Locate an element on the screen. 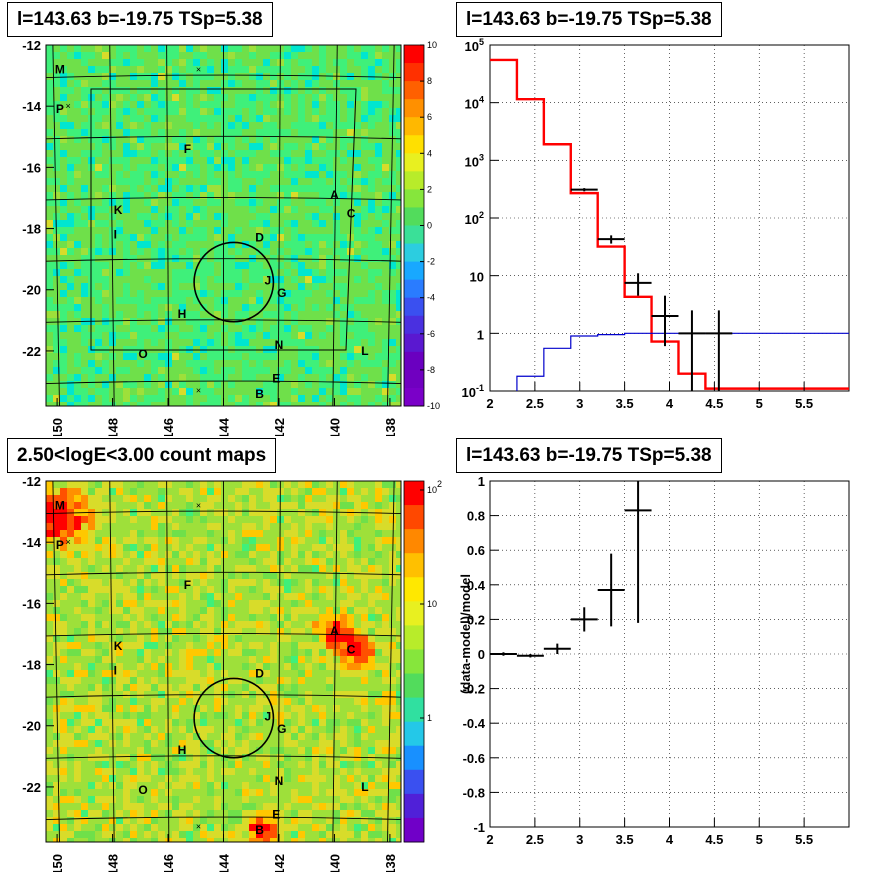 The height and width of the screenshot is (872, 896). colorbar-segment is located at coordinates (414, 108).